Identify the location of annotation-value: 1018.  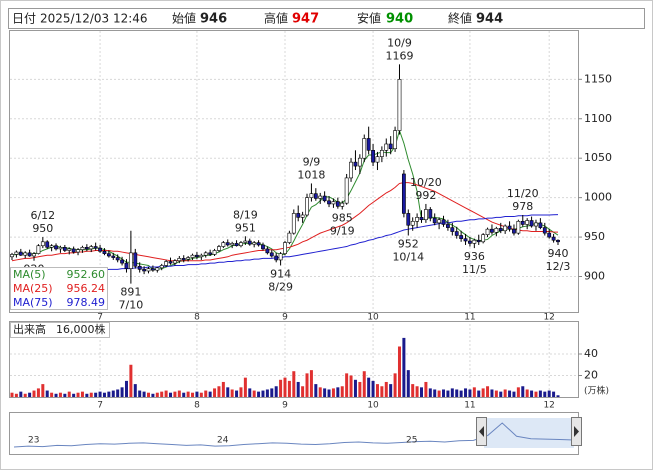
(311, 174).